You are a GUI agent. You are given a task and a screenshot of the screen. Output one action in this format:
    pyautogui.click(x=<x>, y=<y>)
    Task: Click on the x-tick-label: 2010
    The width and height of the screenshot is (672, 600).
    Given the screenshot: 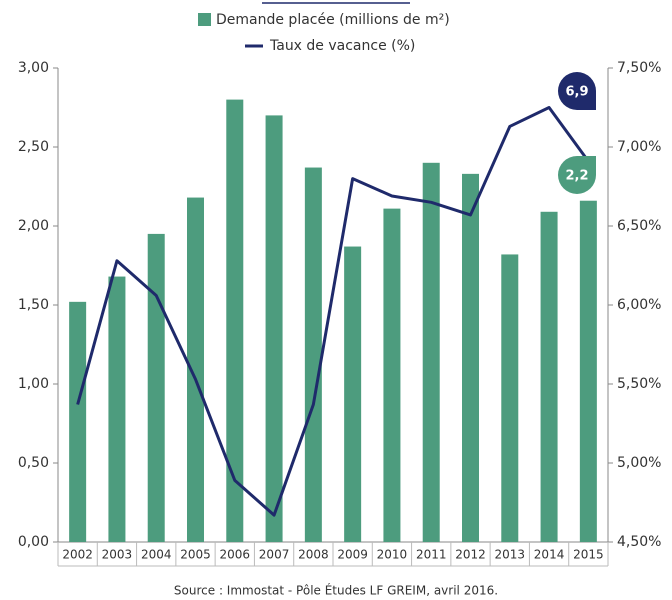 What is the action you would take?
    pyautogui.click(x=392, y=555)
    